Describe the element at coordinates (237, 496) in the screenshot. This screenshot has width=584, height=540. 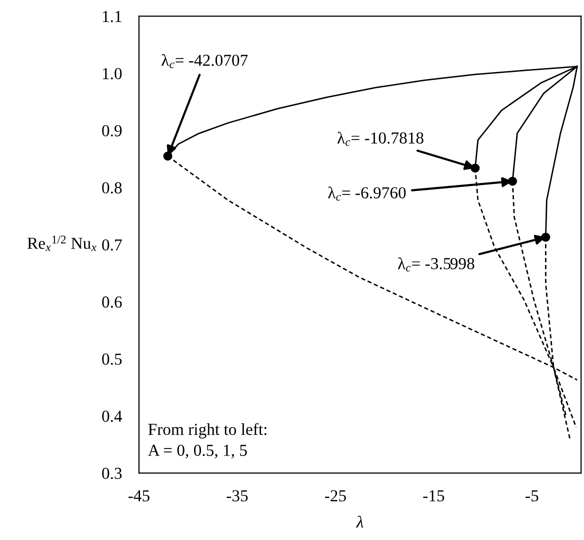
I see `x-tick-label: -35` at that location.